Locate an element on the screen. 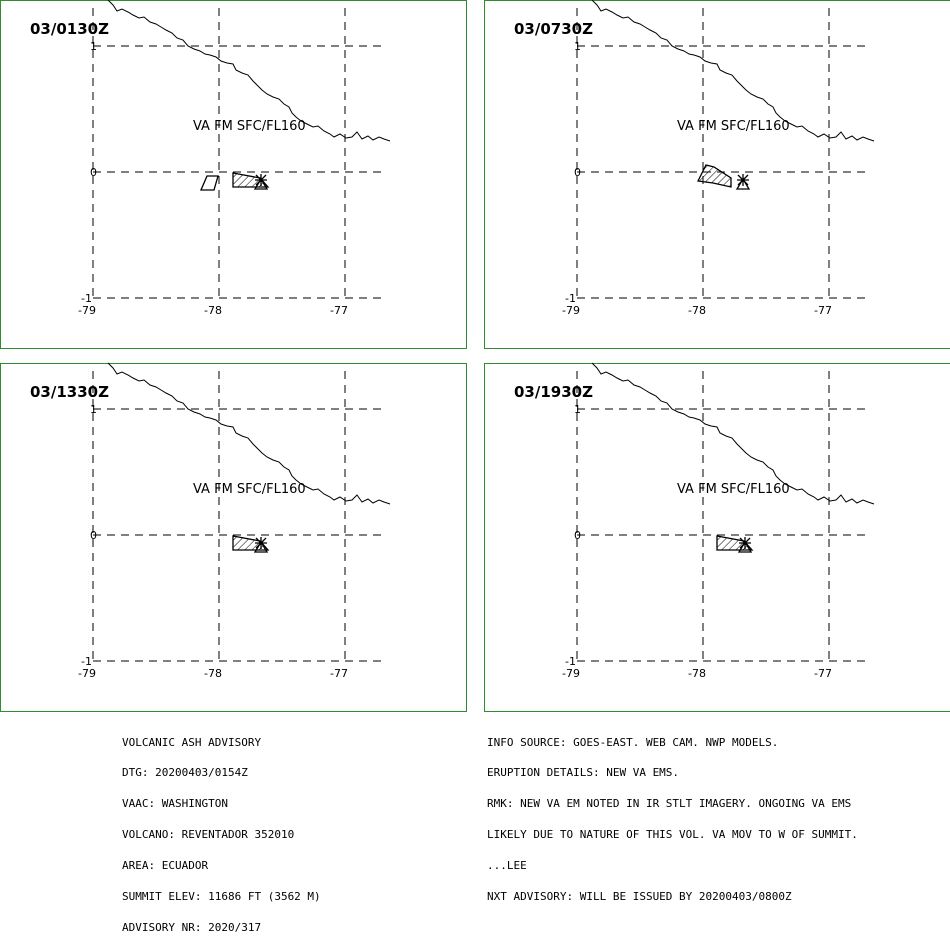  panel-valid-time: 03/0730Z is located at coordinates (553, 29).